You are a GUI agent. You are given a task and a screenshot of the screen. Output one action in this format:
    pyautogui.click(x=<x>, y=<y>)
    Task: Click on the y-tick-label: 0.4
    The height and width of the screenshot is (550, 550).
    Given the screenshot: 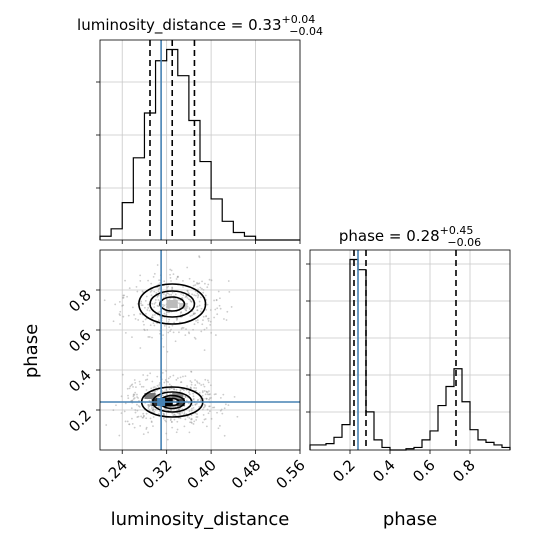 What is the action you would take?
    pyautogui.click(x=80, y=381)
    